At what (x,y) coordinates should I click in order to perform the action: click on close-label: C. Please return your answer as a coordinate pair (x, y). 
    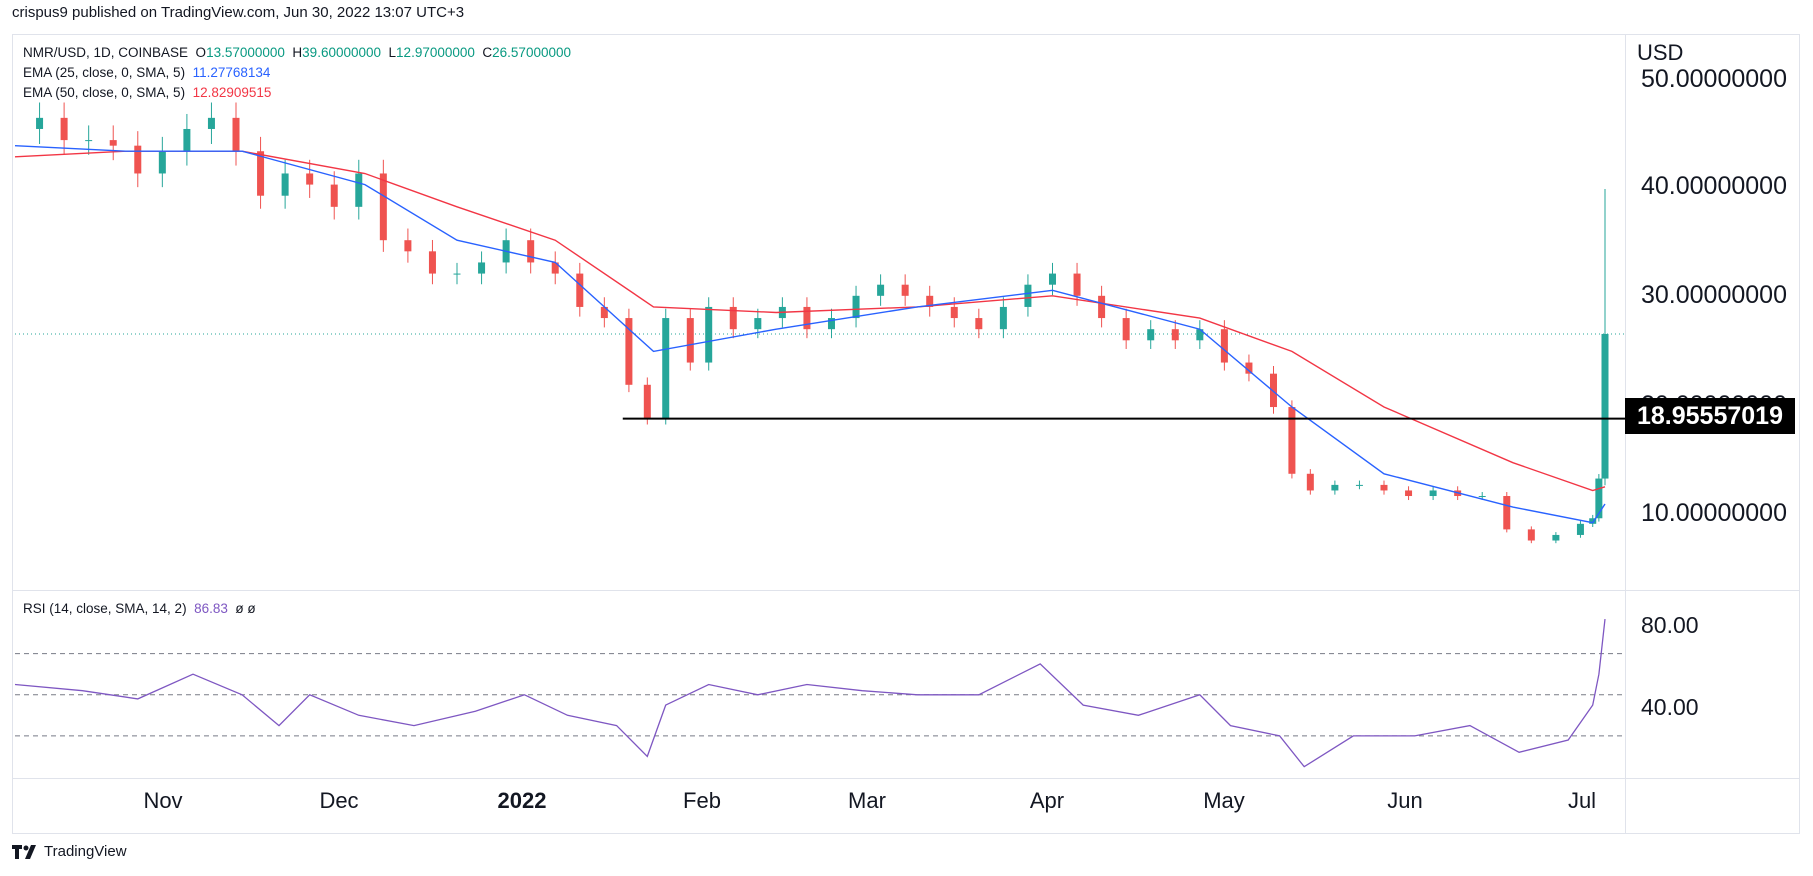
    Looking at the image, I should click on (487, 52).